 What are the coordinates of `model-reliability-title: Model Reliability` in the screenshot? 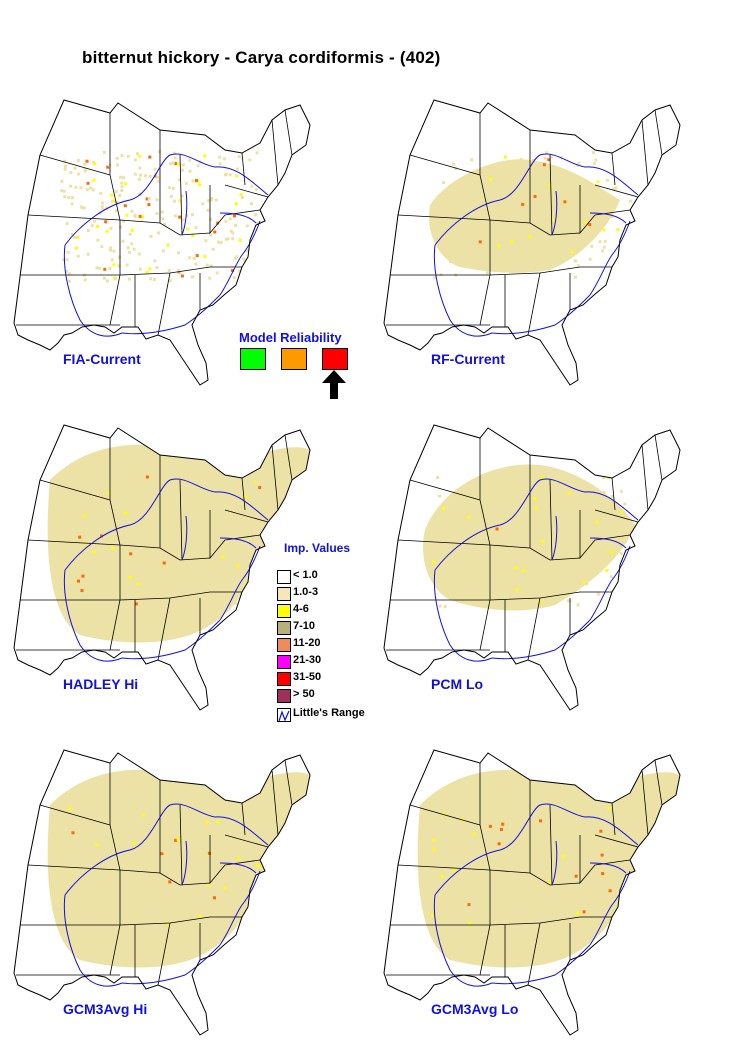 It's located at (290, 337).